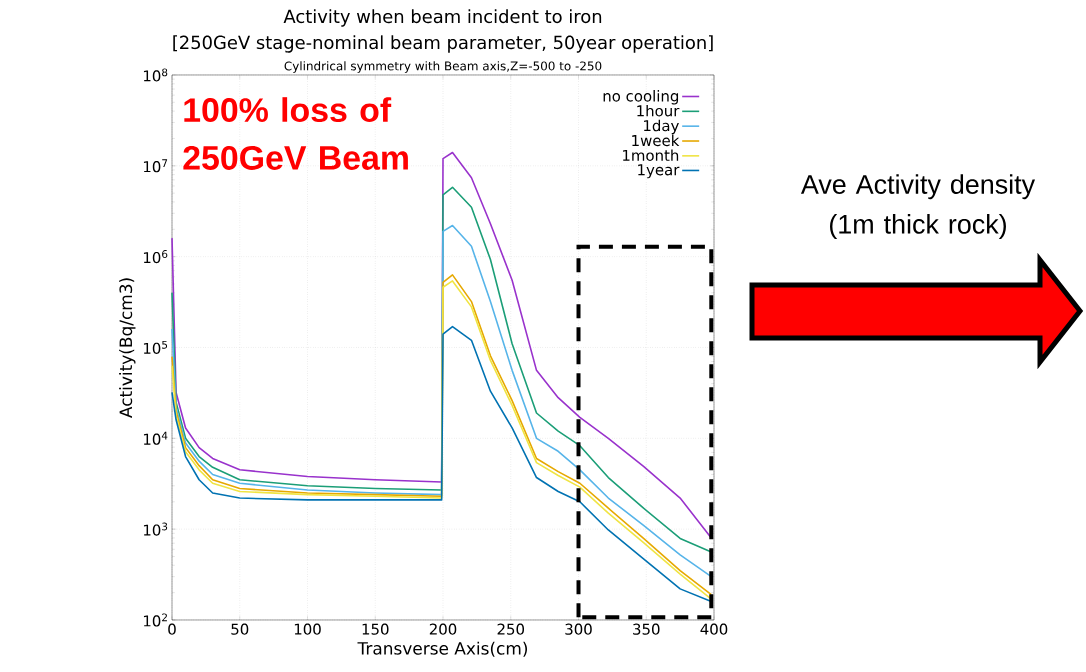  I want to click on legend-label: 1day, so click(661, 127).